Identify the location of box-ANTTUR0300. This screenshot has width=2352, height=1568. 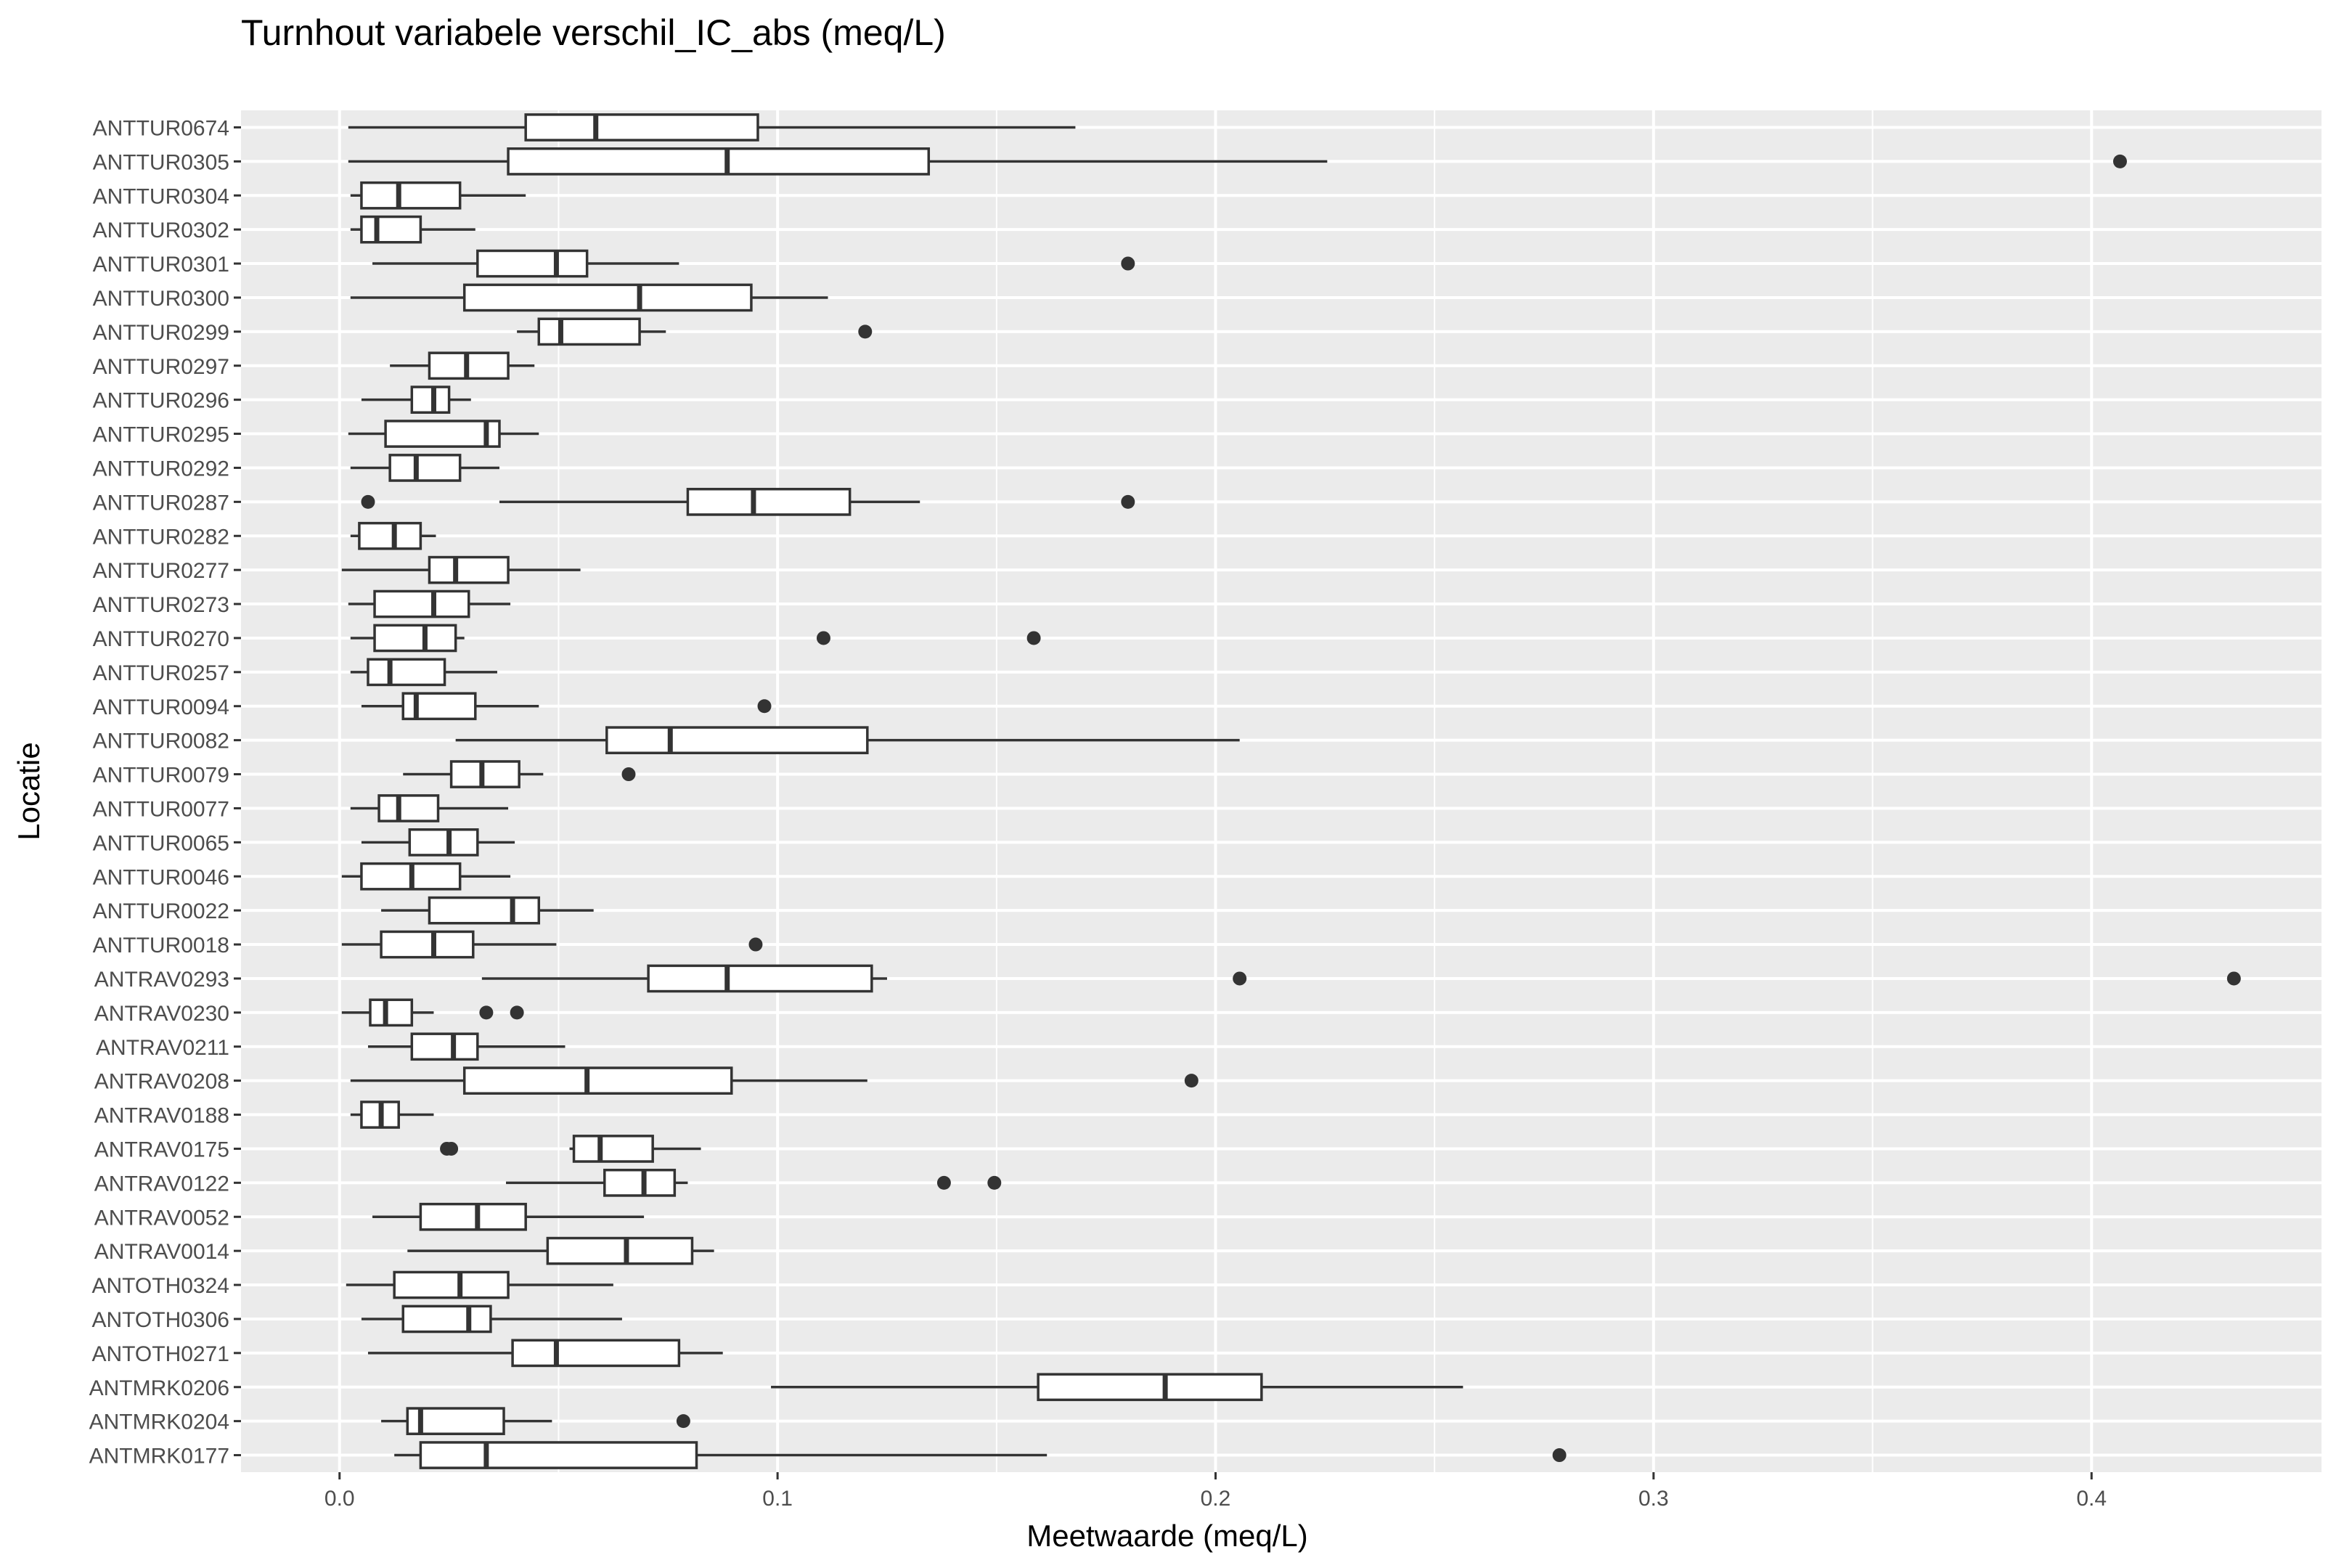
(589, 298).